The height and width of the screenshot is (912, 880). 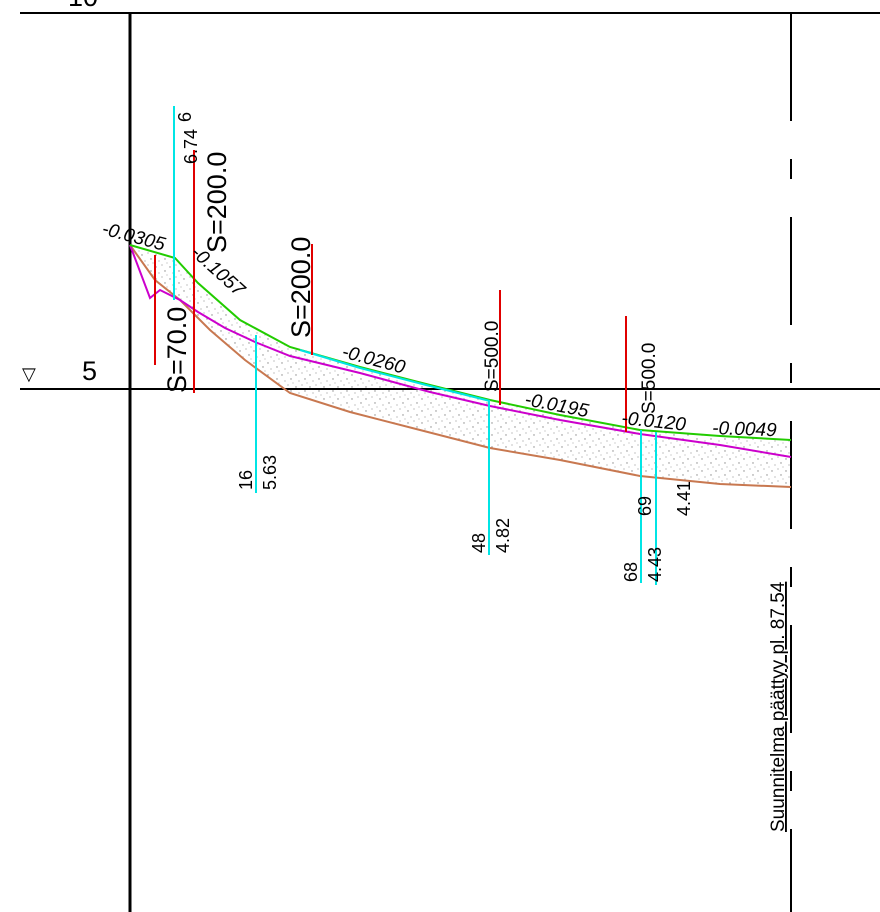 What do you see at coordinates (778, 706) in the screenshot?
I see `plan-end-label: Suunnitelma päättyy pl. 87.54` at bounding box center [778, 706].